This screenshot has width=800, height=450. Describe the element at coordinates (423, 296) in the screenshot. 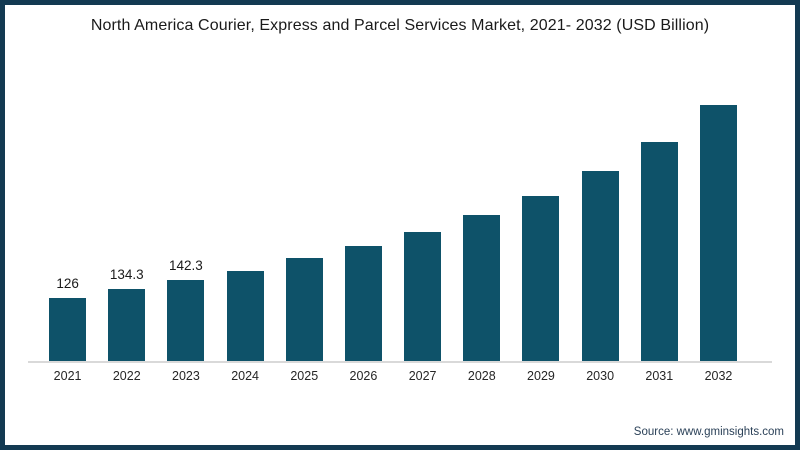

I see `bar-2027` at that location.